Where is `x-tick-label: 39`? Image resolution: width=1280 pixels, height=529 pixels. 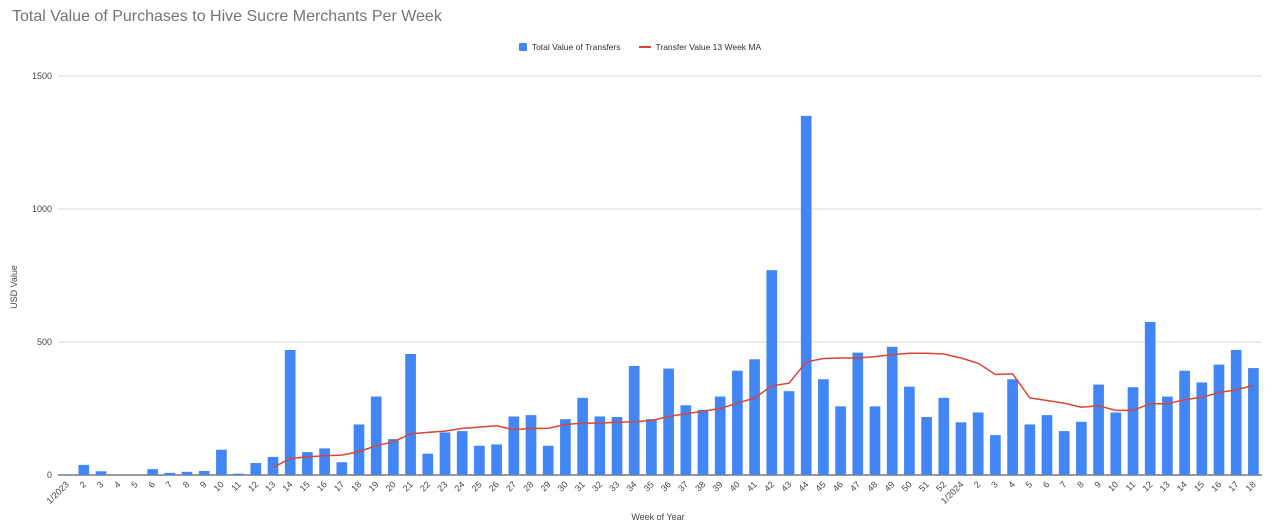
x-tick-label: 39 is located at coordinates (717, 486).